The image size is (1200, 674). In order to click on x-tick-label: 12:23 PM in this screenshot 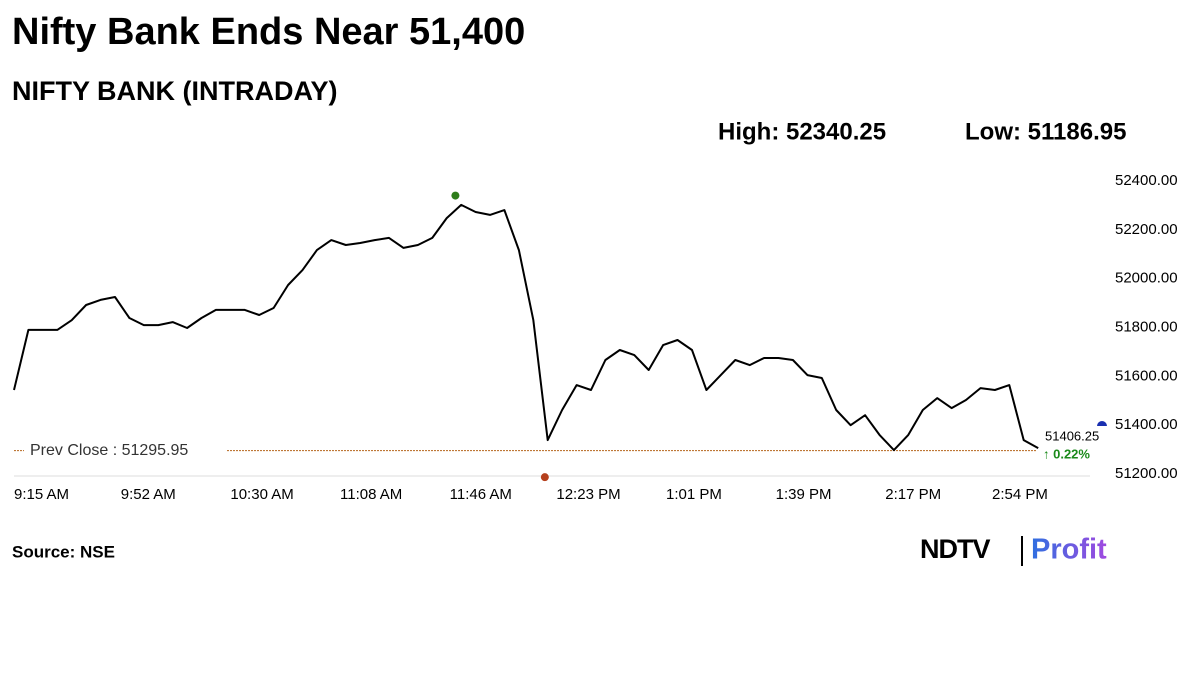, I will do `click(588, 494)`.